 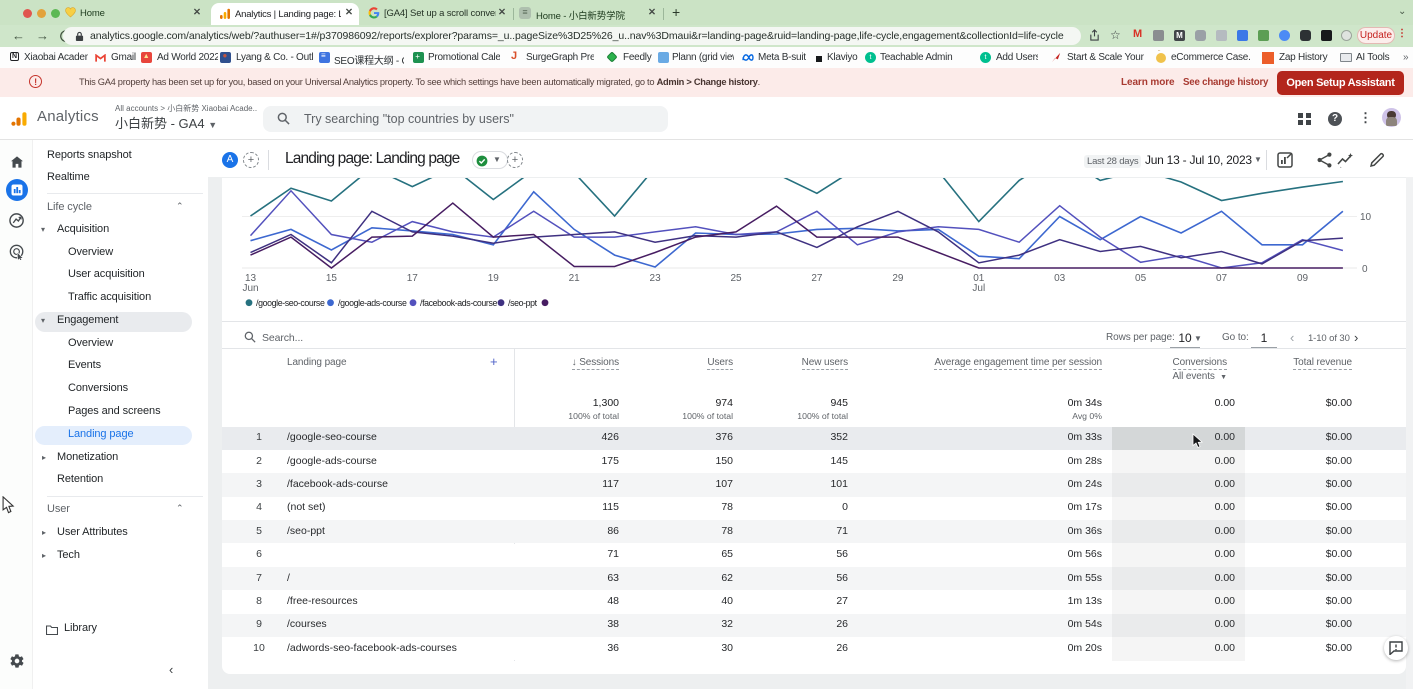 I want to click on svg-text: /google-ads-course, so click(x=372, y=303).